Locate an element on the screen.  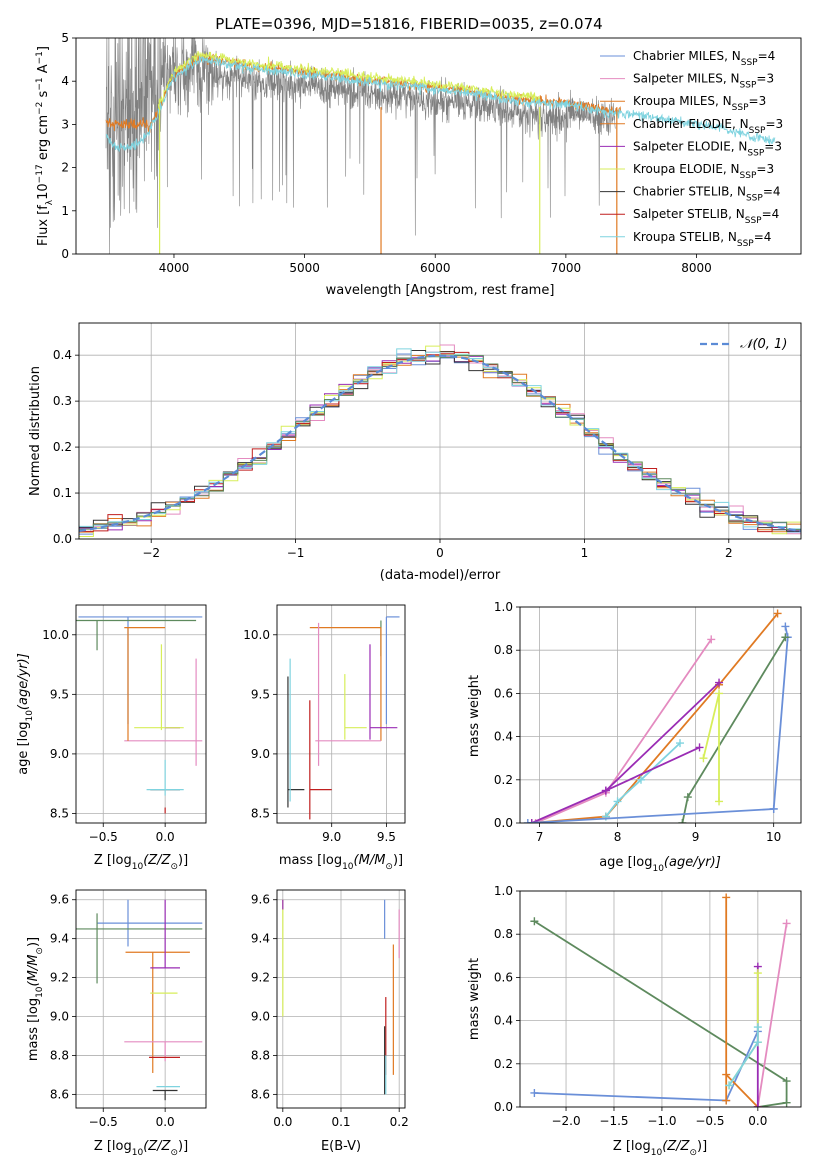
legend-gaussian-label: 𝒩(0, 1) is located at coordinates (763, 344).